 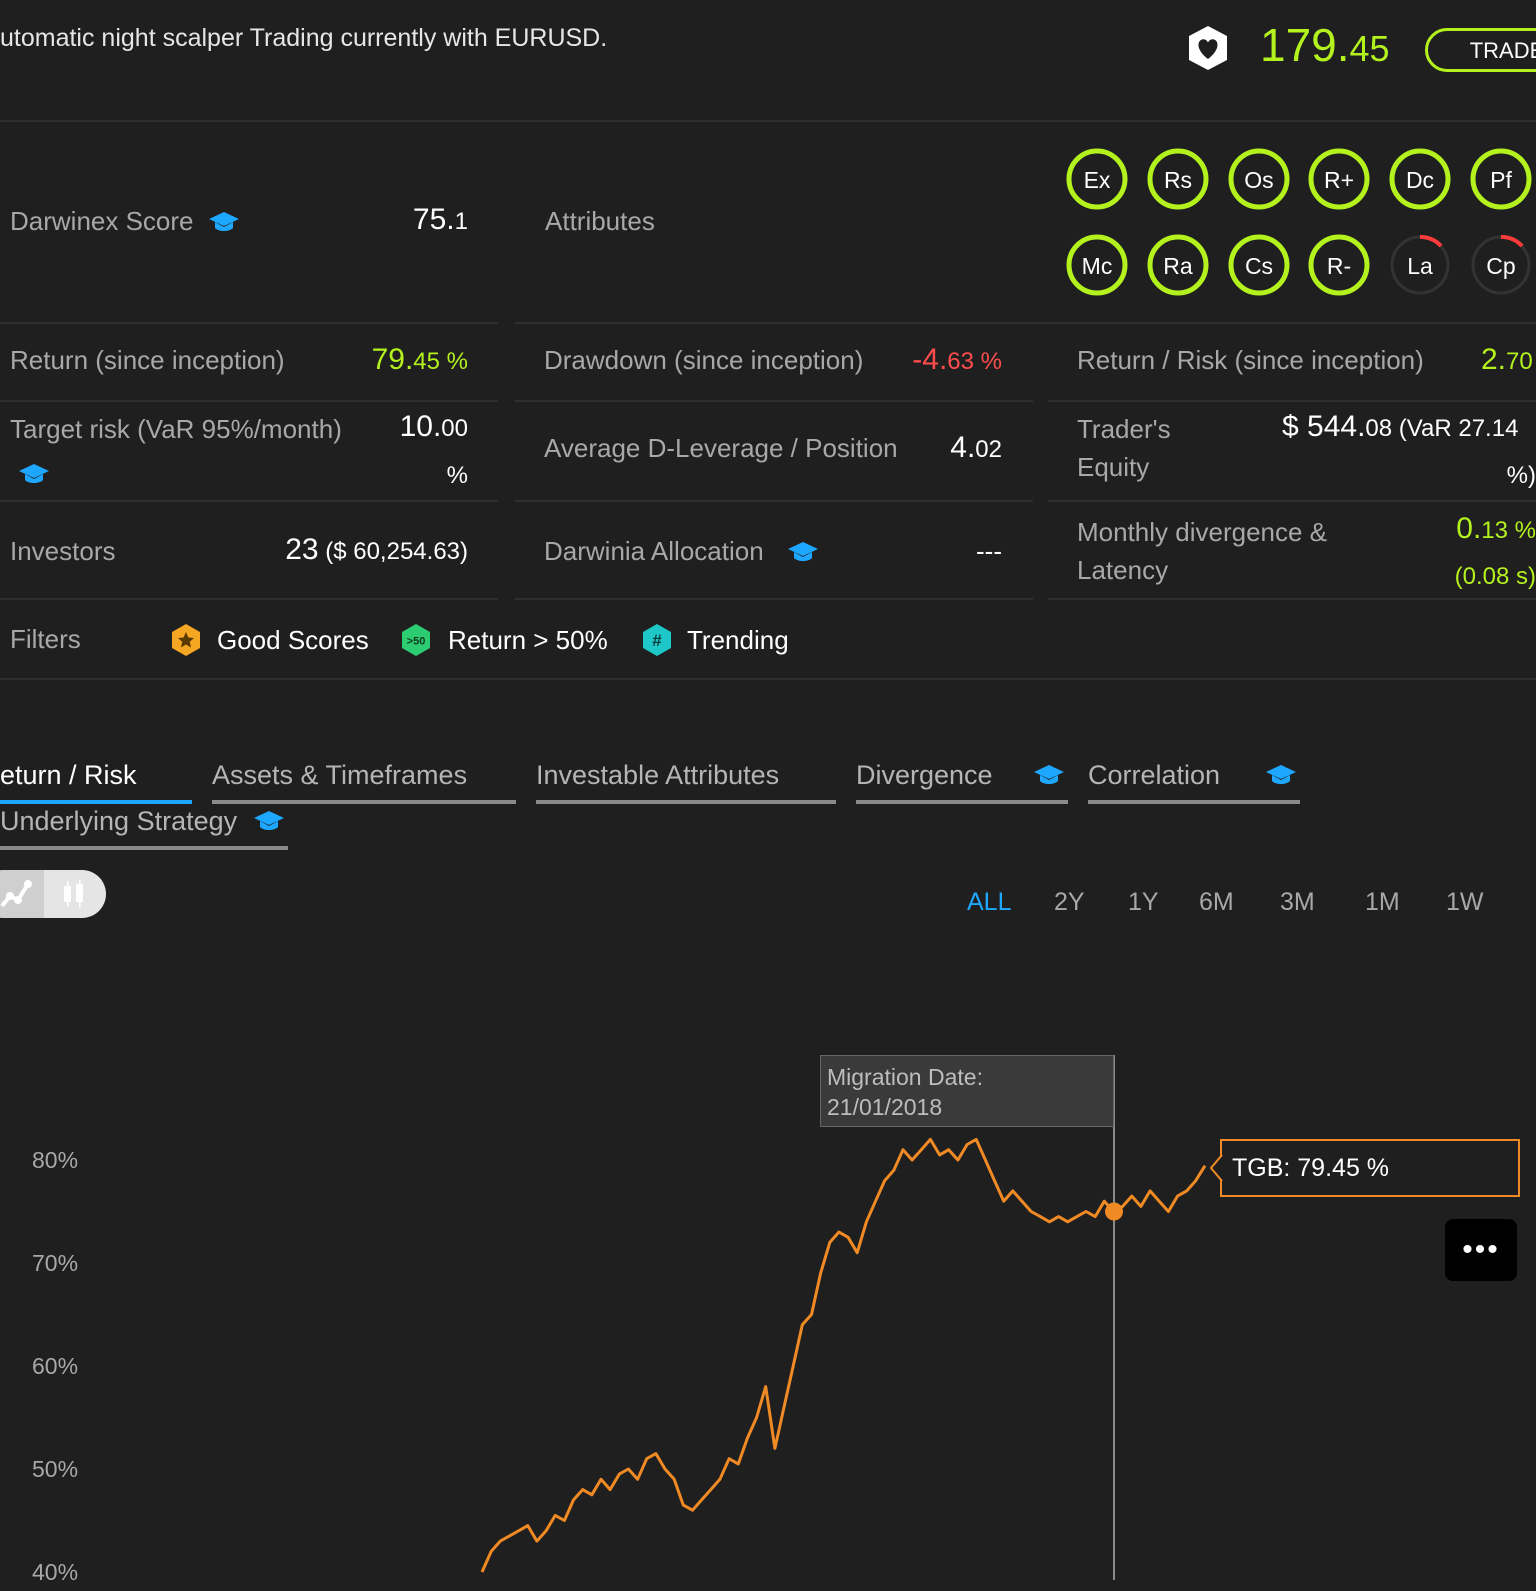 What do you see at coordinates (1521, 475) in the screenshot?
I see `equity-var-end: %)` at bounding box center [1521, 475].